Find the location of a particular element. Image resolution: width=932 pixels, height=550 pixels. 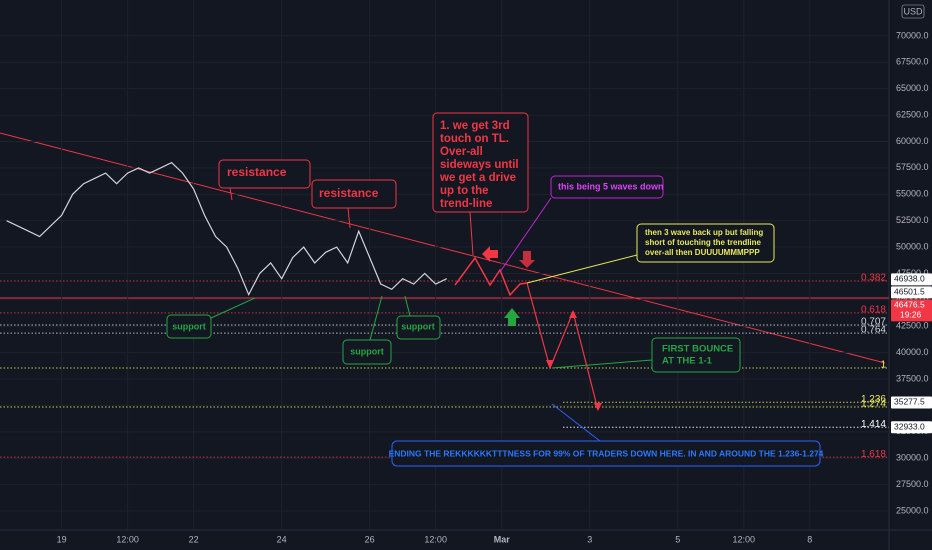

fib-label: 0.764 is located at coordinates (873, 330).